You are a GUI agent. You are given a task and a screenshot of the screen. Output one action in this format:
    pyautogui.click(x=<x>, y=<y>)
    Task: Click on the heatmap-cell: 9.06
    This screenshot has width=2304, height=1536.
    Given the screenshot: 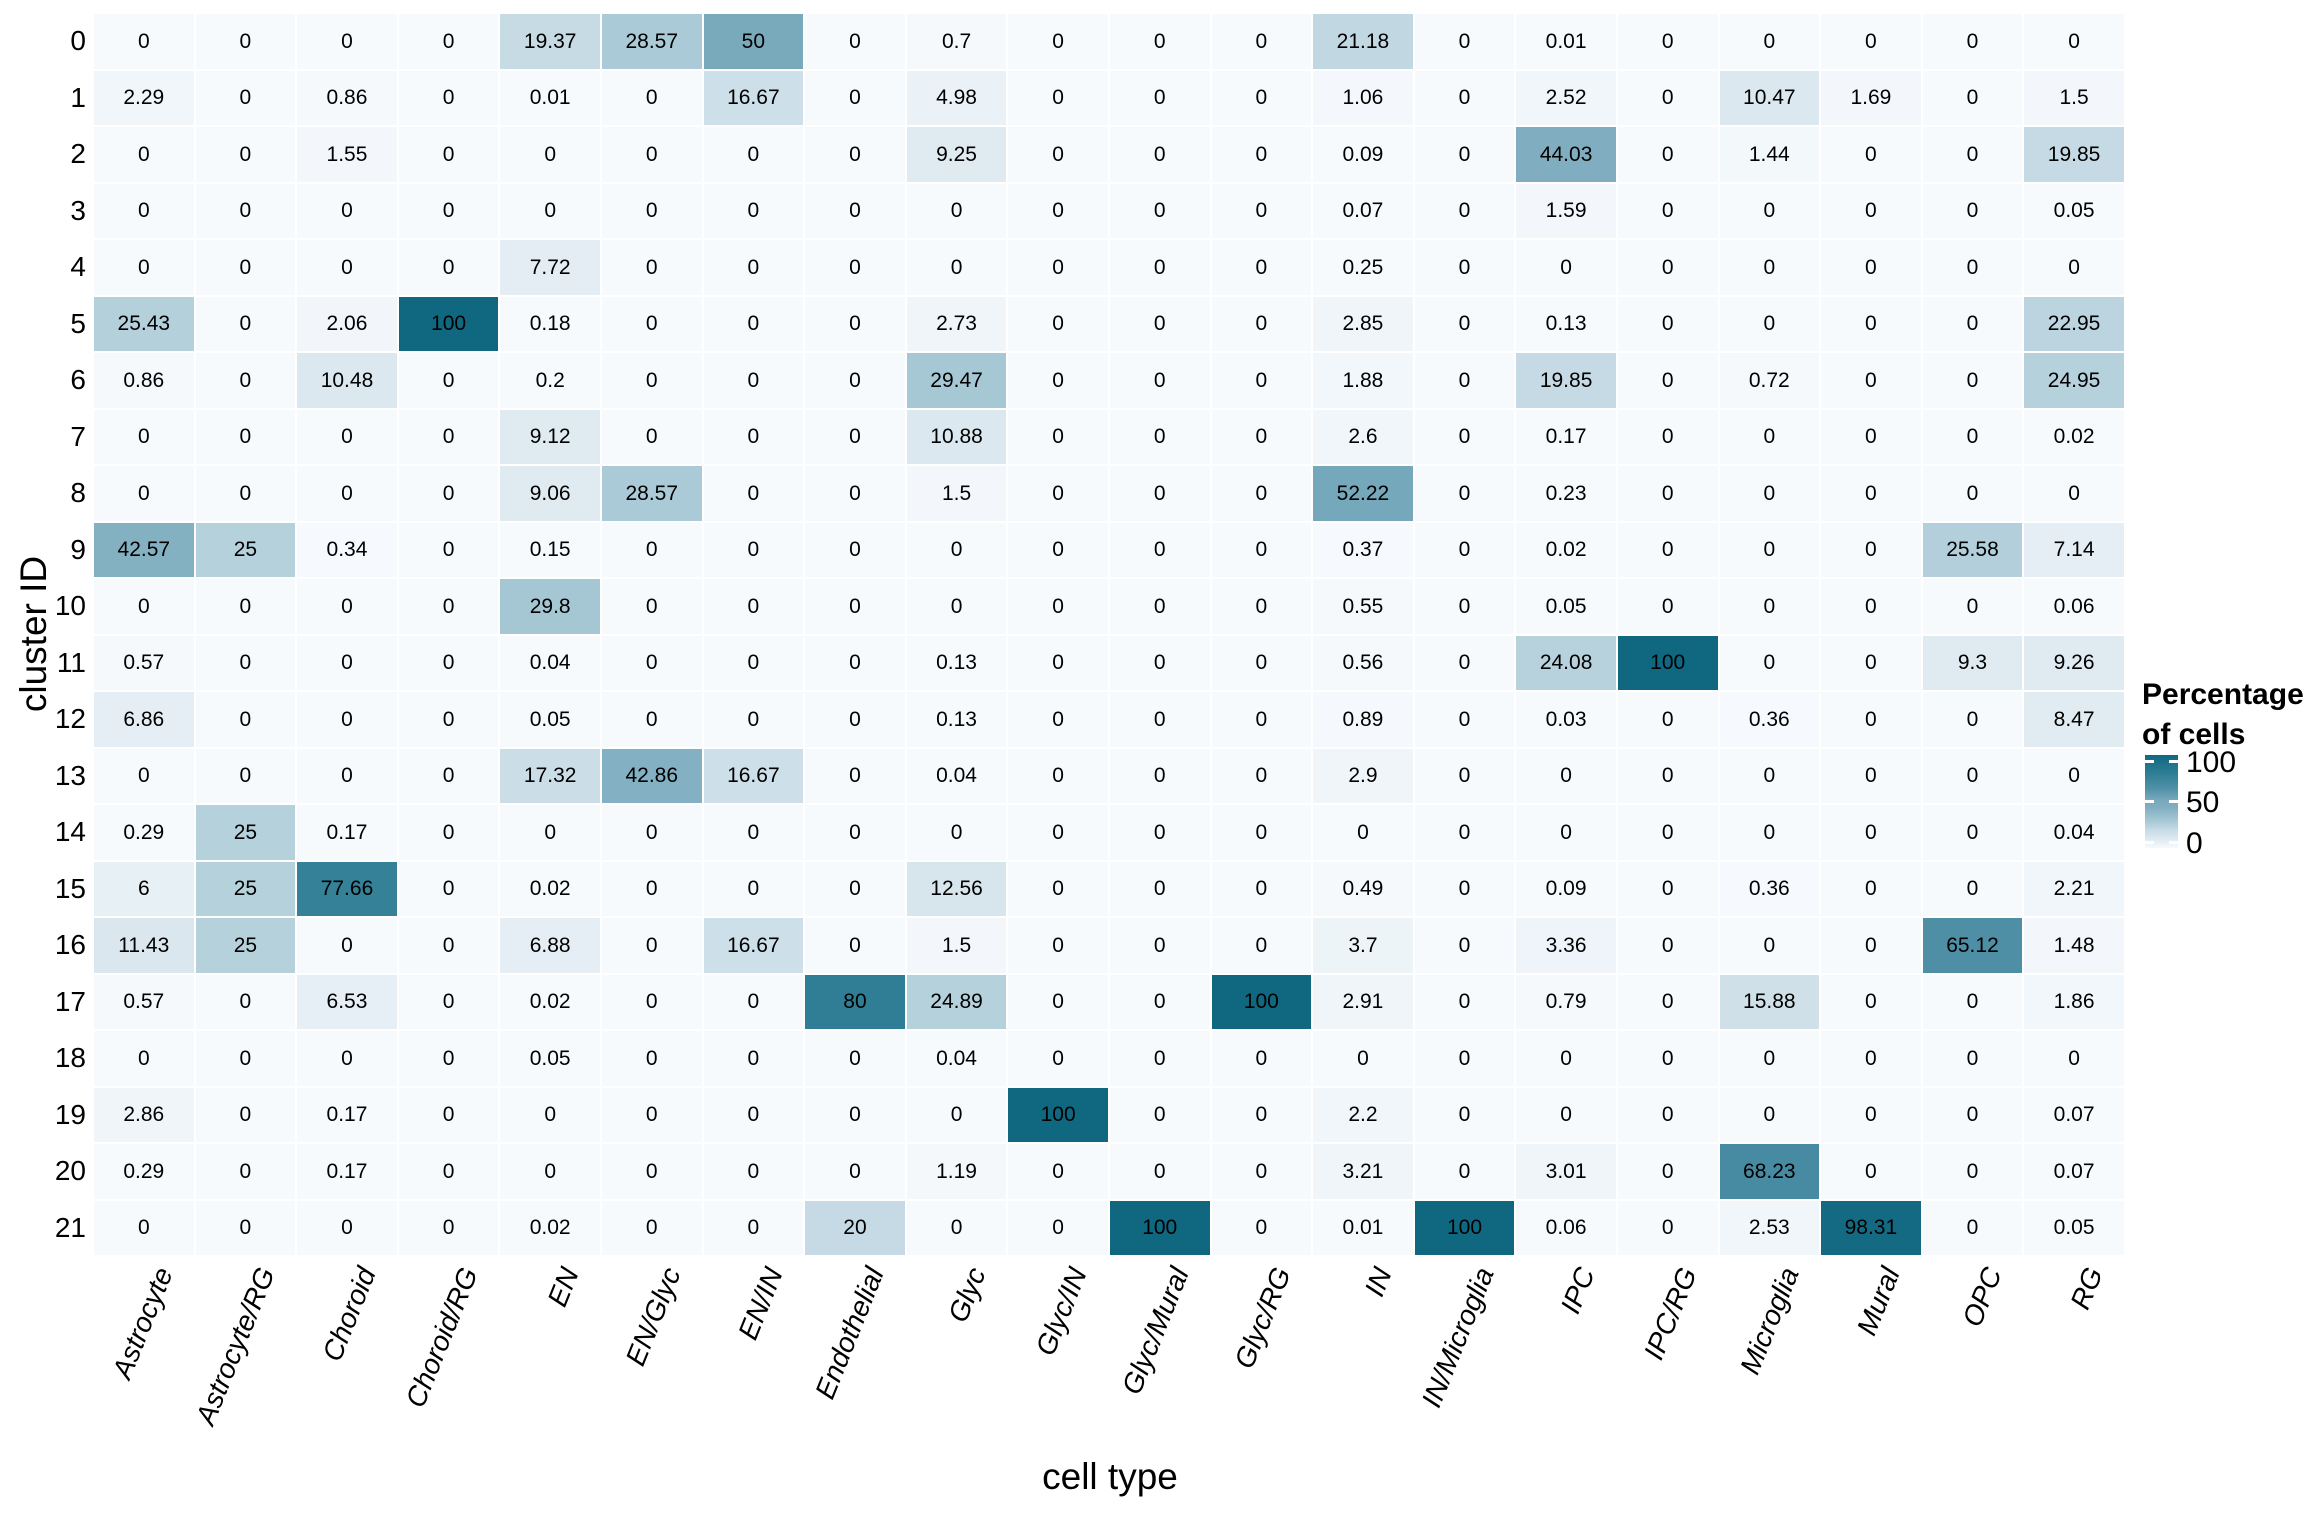 What is the action you would take?
    pyautogui.click(x=550, y=493)
    